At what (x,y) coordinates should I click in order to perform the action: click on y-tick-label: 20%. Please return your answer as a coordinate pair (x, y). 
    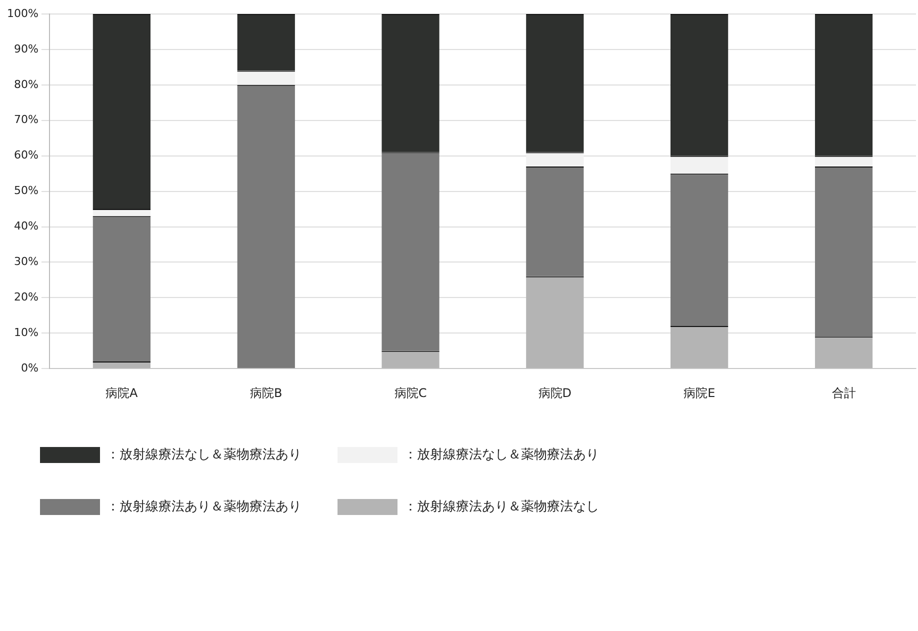
    Looking at the image, I should click on (26, 297).